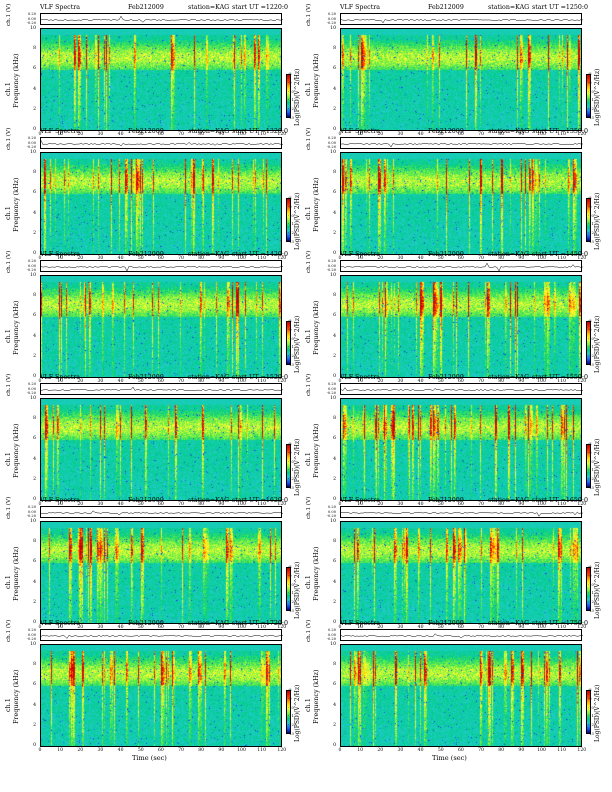 This screenshot has height=792, width=612. Describe the element at coordinates (590, 206) in the screenshot. I see `colorbar-tick-label: -9` at that location.